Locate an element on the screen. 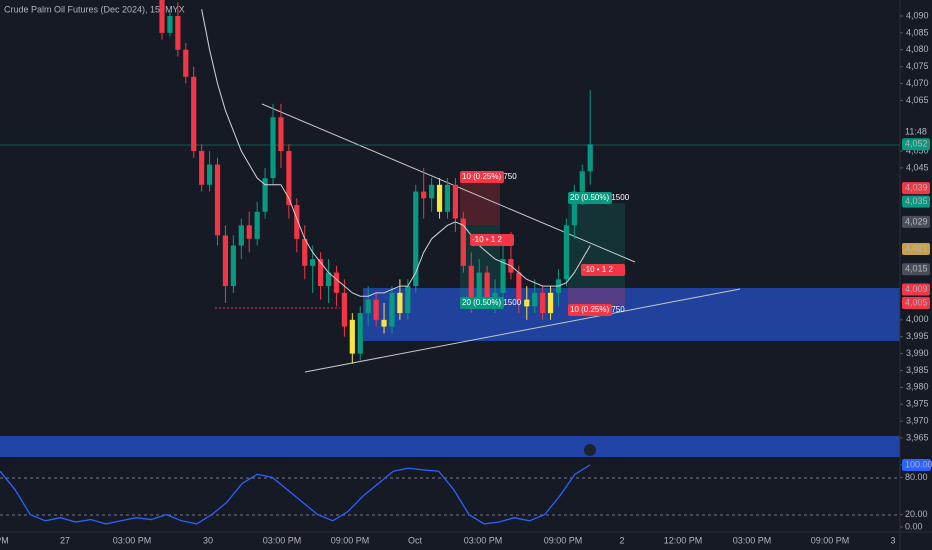  alert-icon is located at coordinates (590, 450).